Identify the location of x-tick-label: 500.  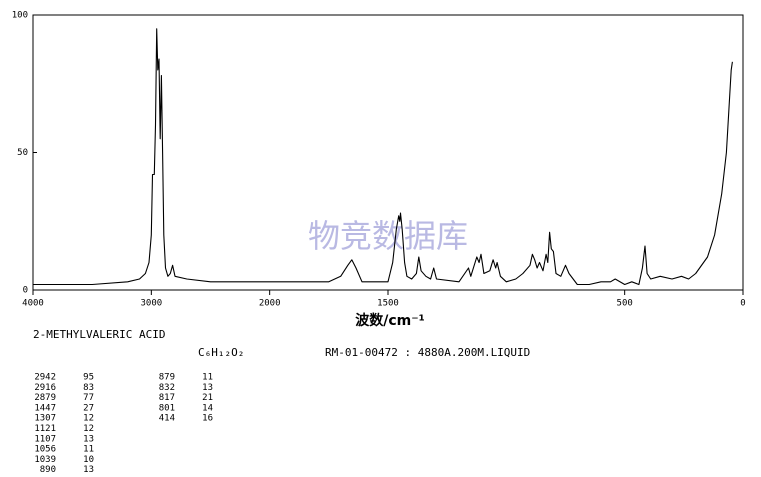
(625, 304).